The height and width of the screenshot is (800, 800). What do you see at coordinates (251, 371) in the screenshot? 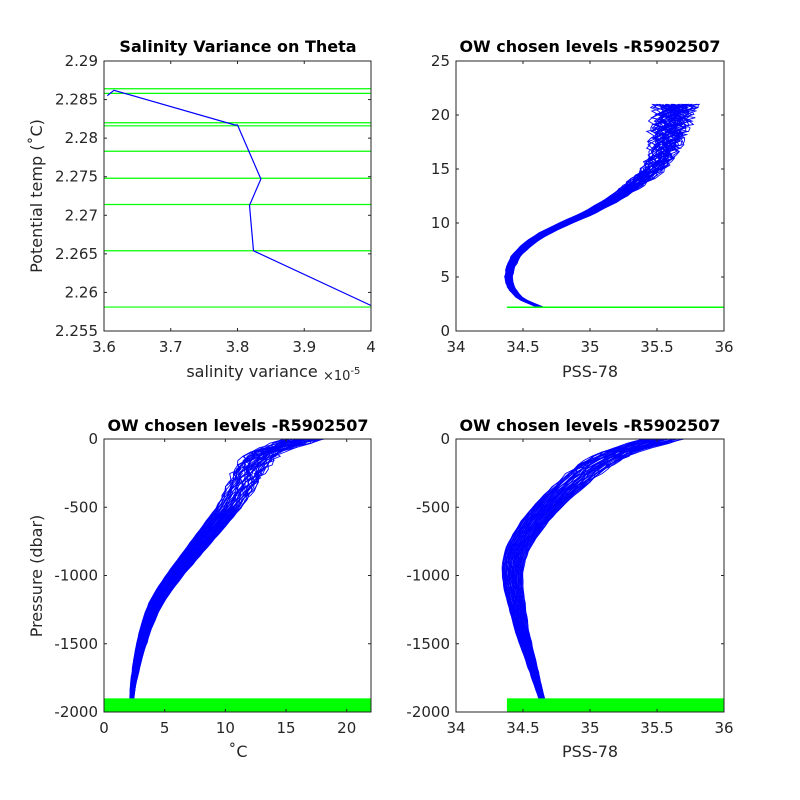
I see `x-axis-label: salinity variance` at bounding box center [251, 371].